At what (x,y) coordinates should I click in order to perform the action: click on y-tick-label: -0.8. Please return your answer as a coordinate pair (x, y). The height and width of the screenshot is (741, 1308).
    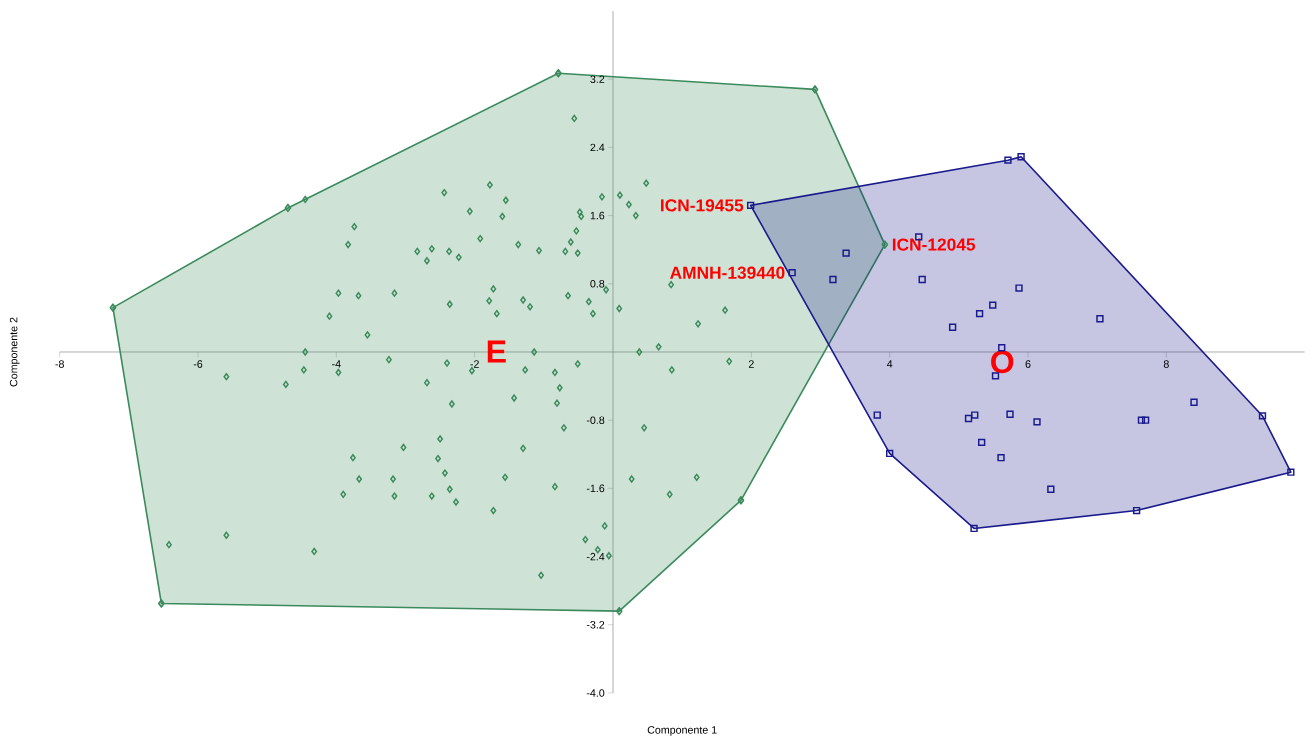
    Looking at the image, I should click on (595, 420).